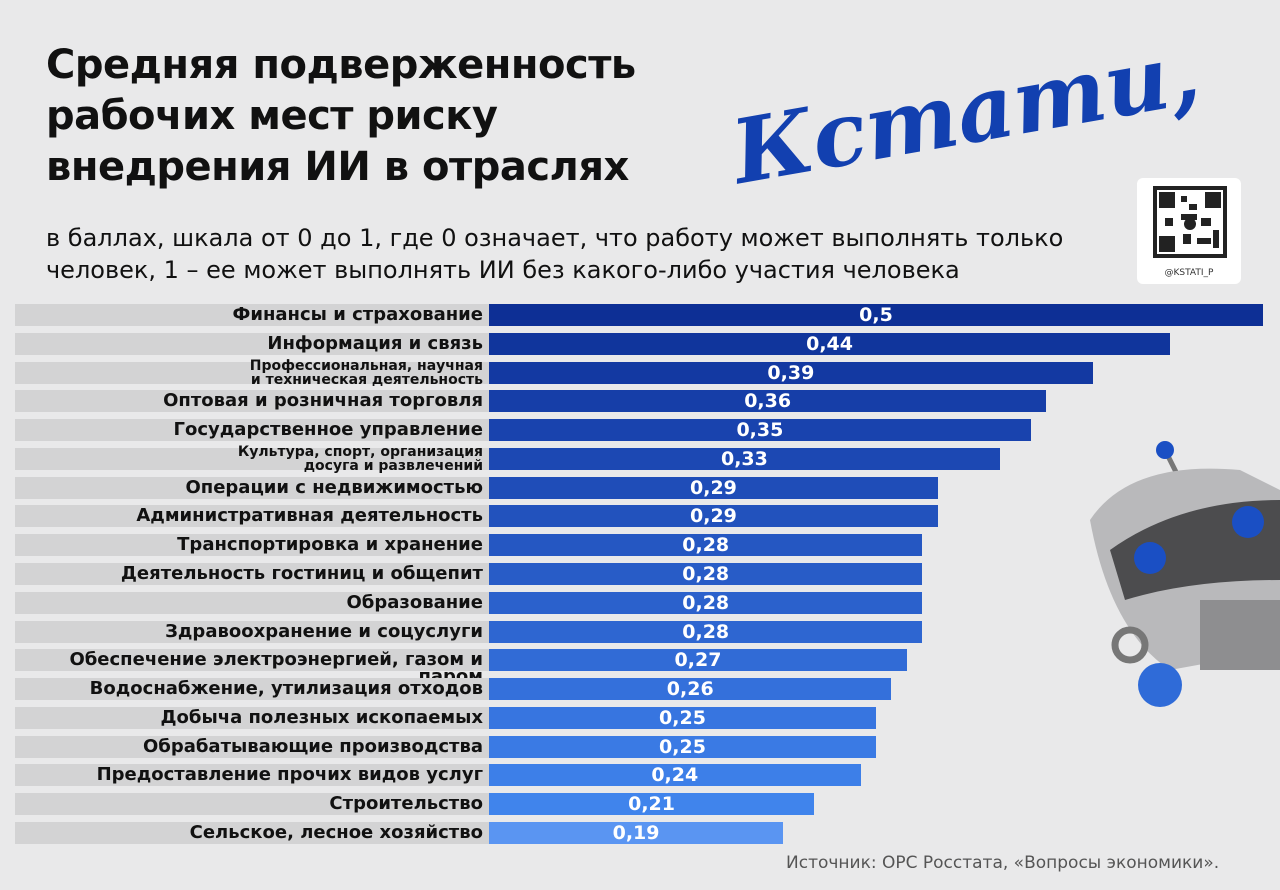 This screenshot has height=890, width=1280. Describe the element at coordinates (321, 717) in the screenshot. I see `category-label: Добыча полезных ископаемых` at that location.